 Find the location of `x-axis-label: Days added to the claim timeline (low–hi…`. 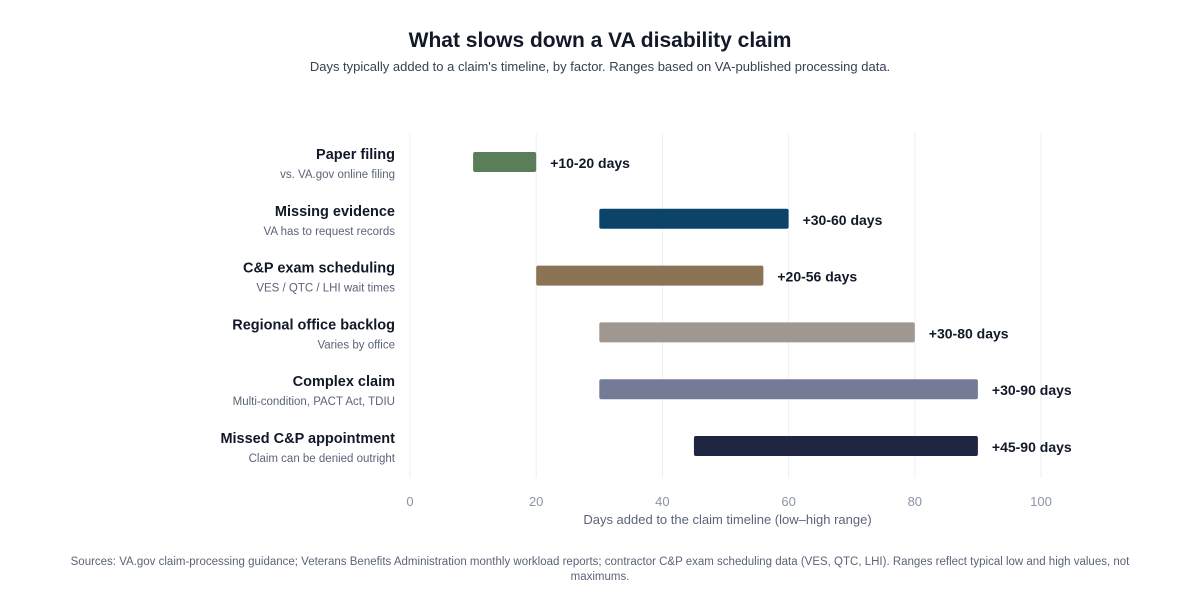

x-axis-label: Days added to the claim timeline (low–hi… is located at coordinates (727, 519).